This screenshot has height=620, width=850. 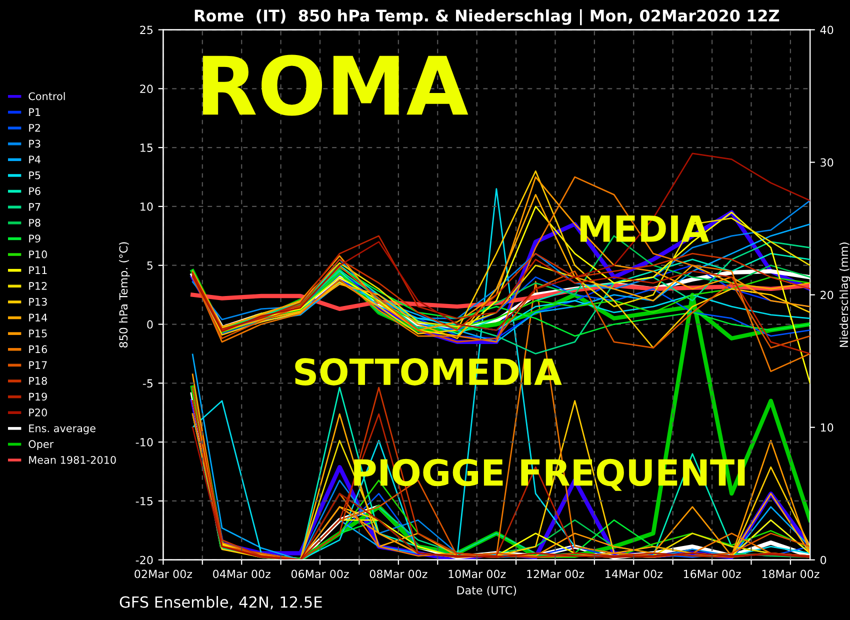 I want to click on x-tick-label: 12Mar 00z, so click(x=555, y=574).